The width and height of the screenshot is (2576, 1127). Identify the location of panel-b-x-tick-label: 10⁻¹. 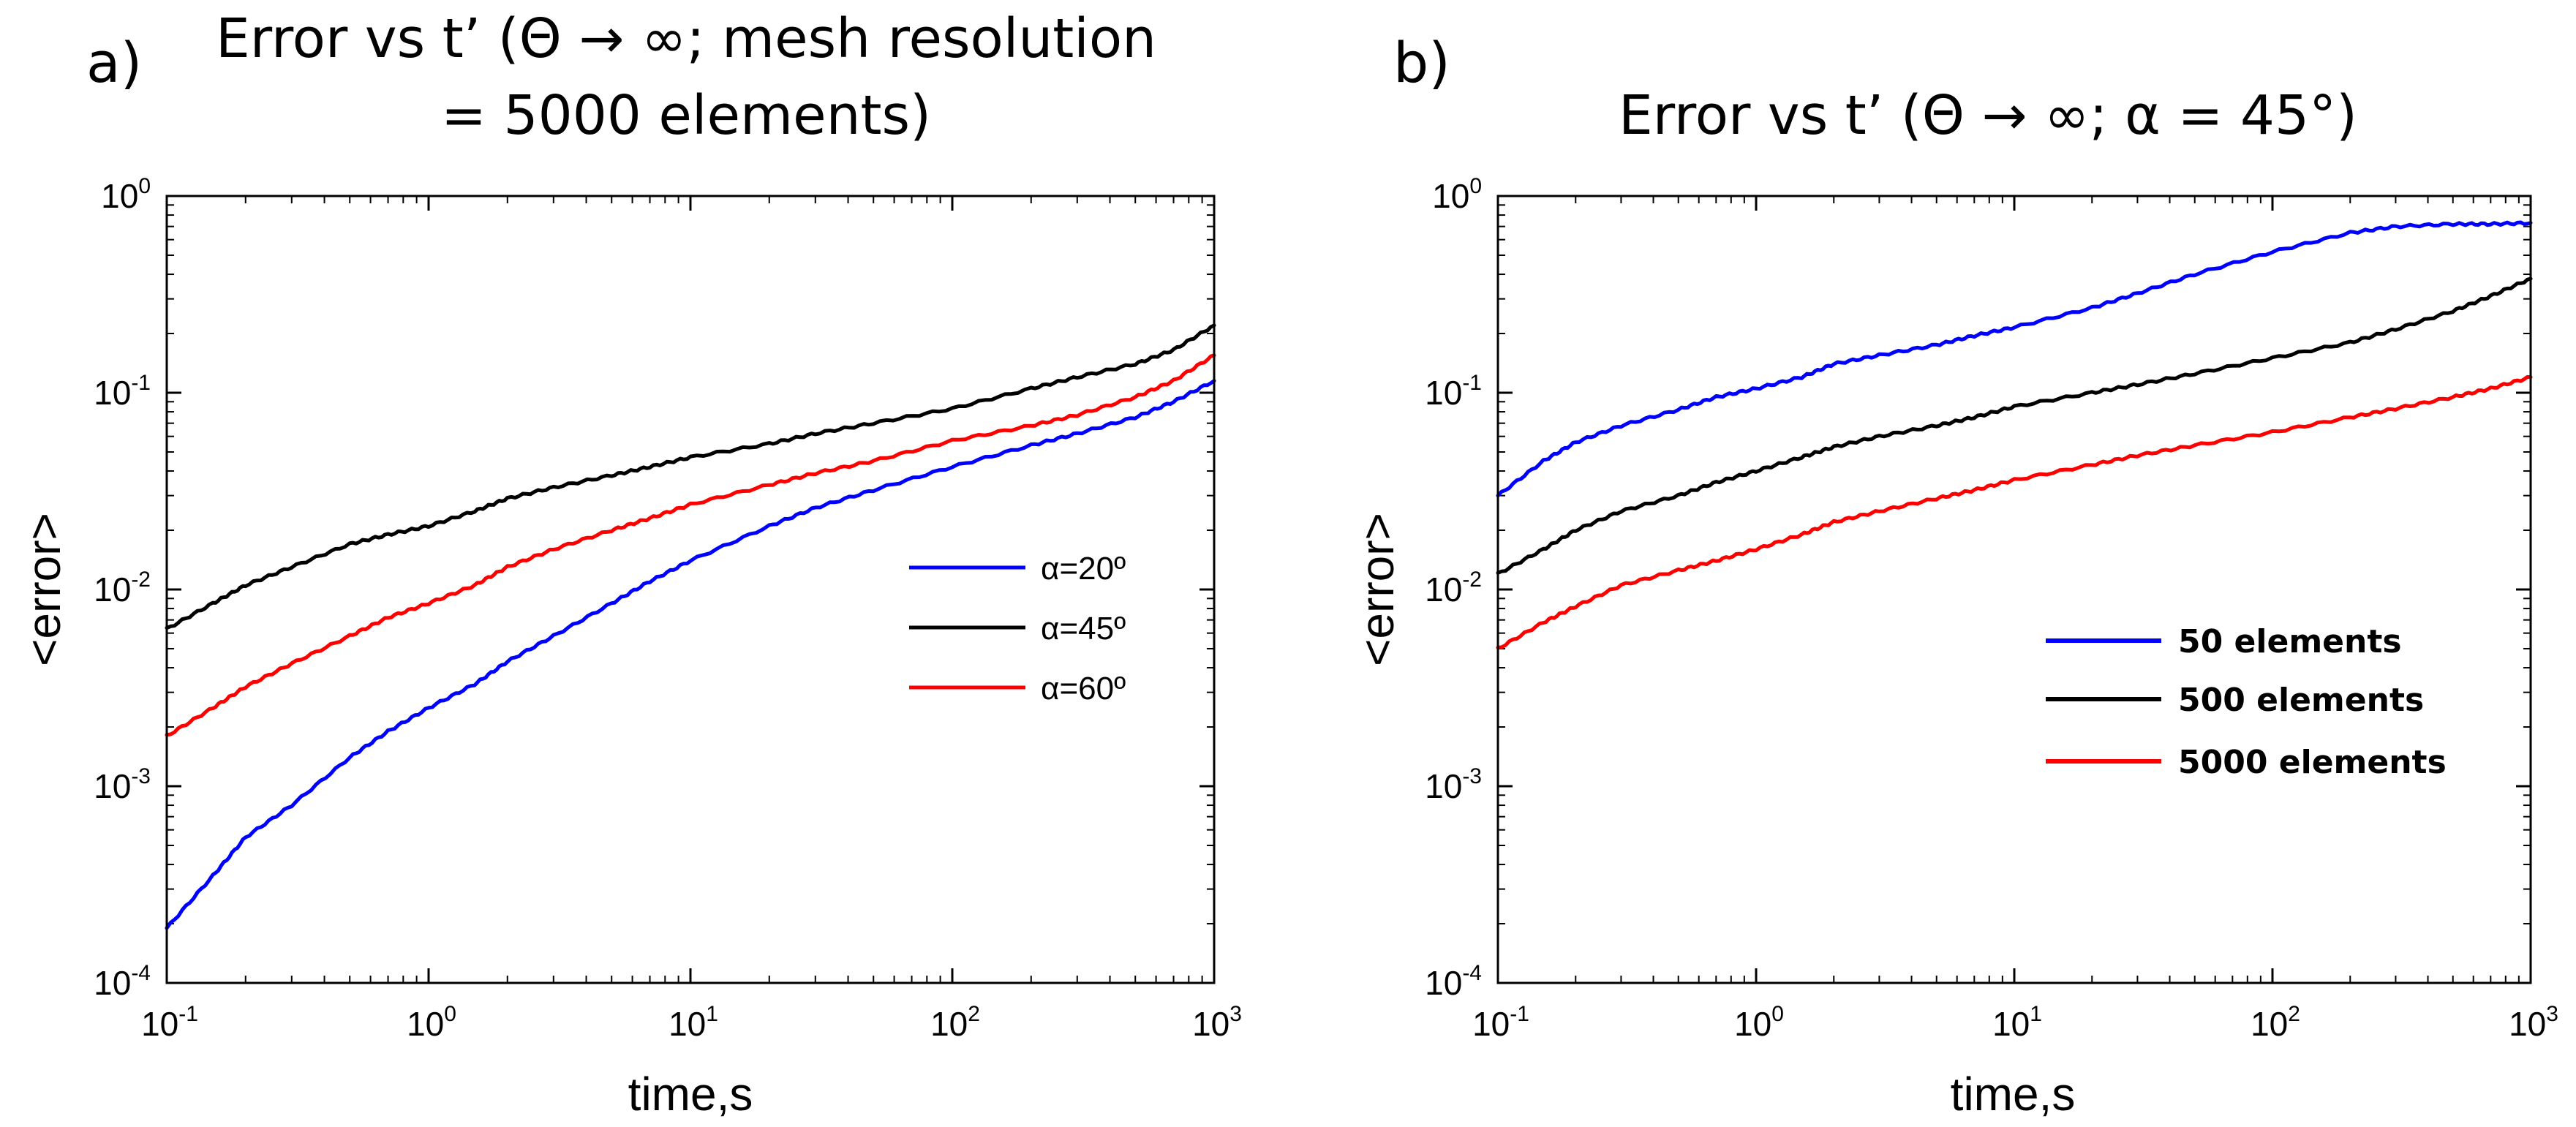
(1500, 1022).